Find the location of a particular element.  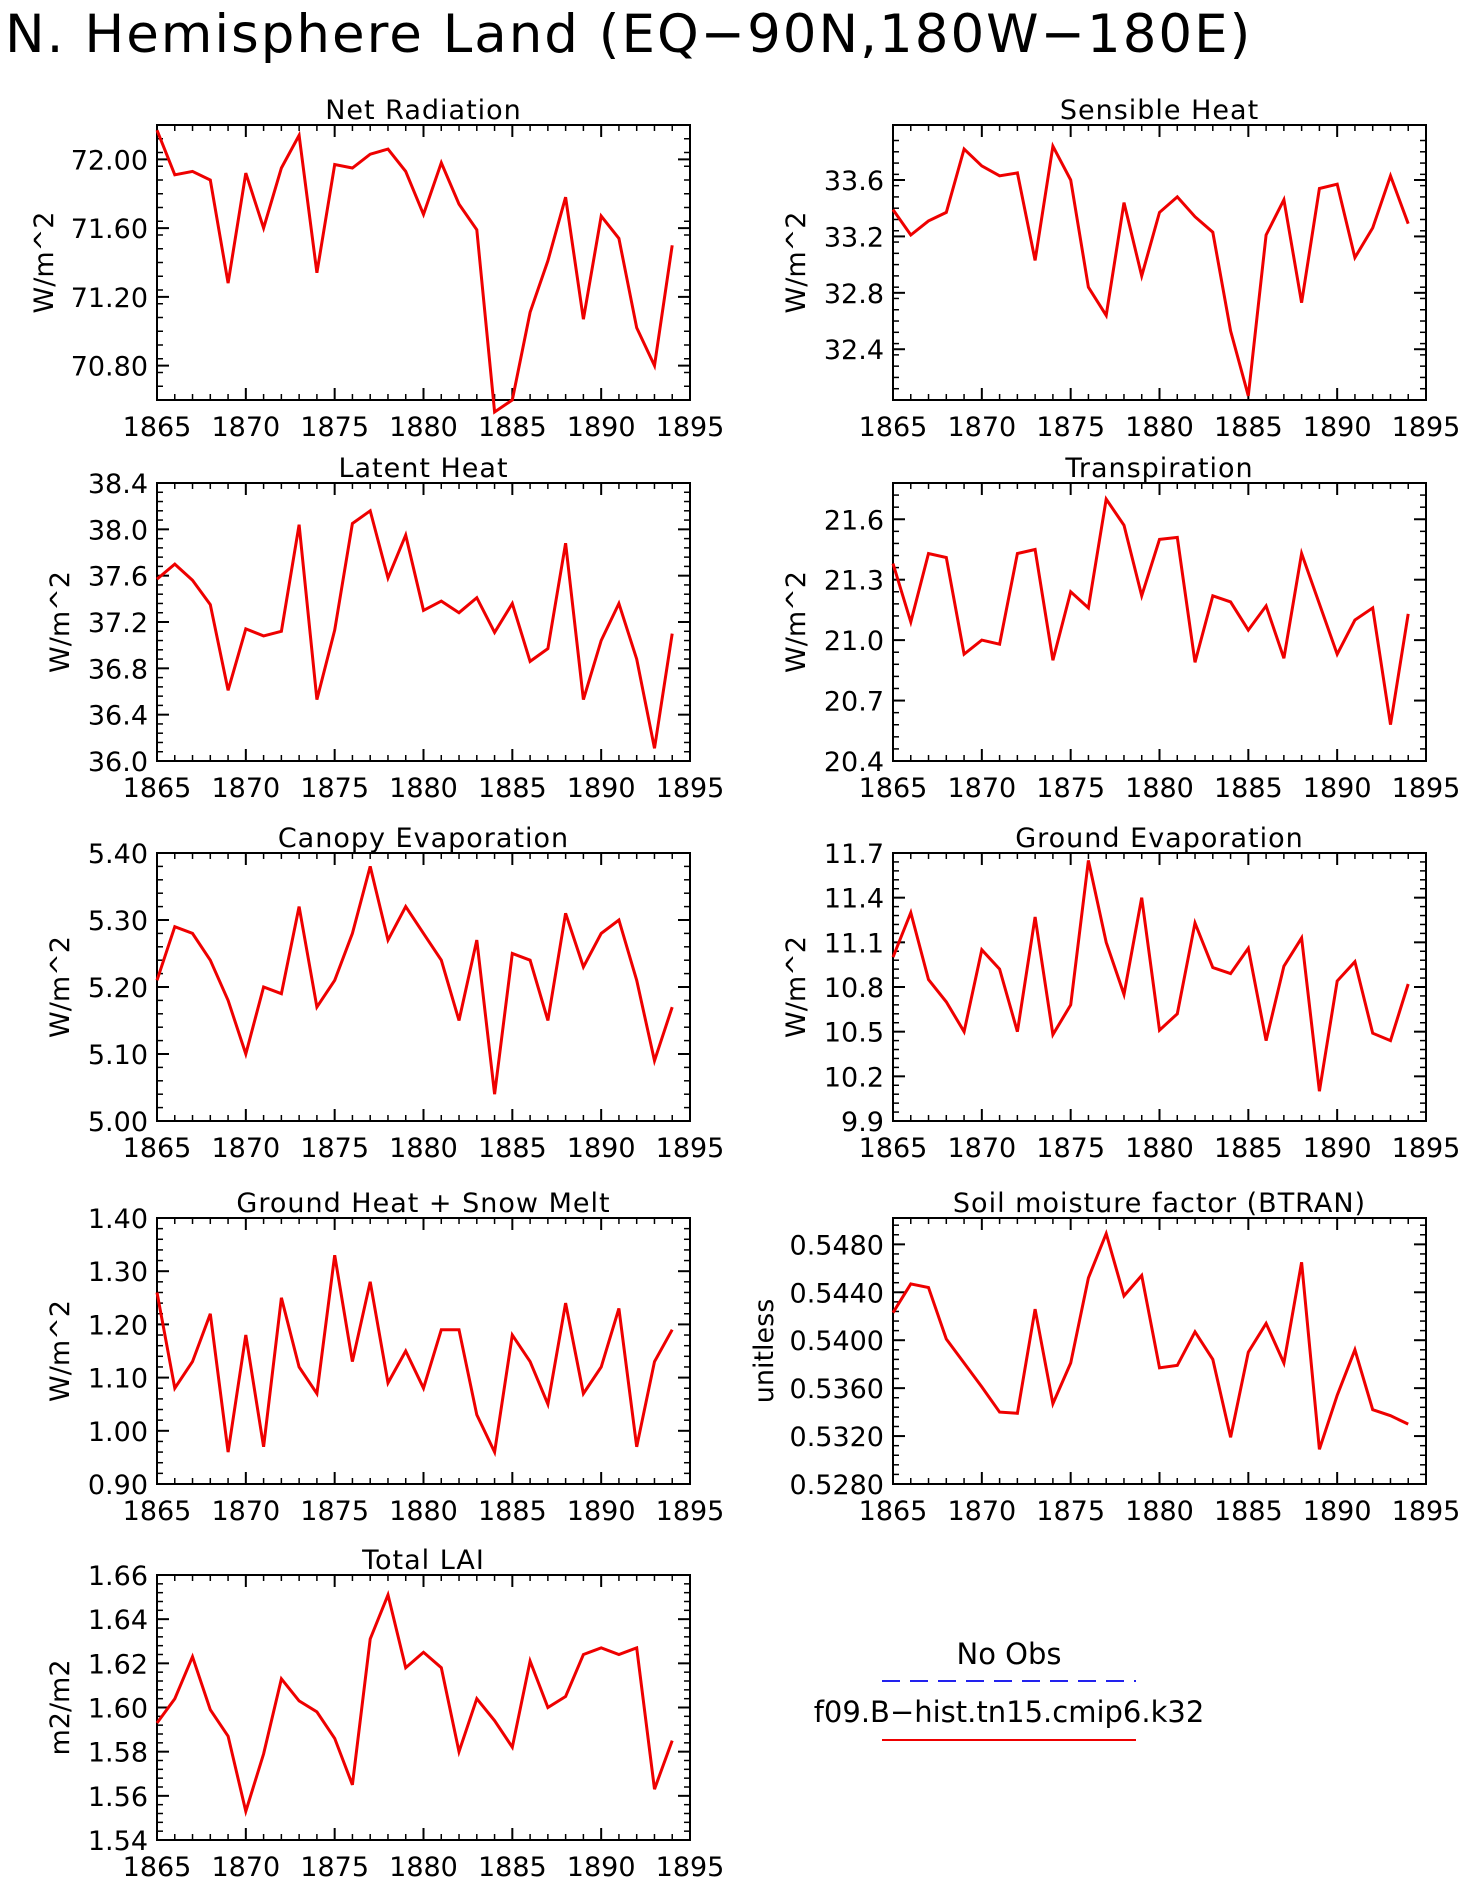

y-tick-label: 1.58 is located at coordinates (118, 1753).